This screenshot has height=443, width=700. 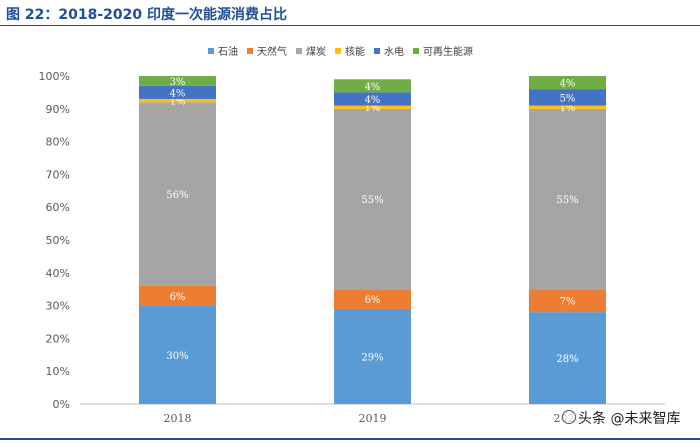 What do you see at coordinates (448, 52) in the screenshot?
I see `legend-label: 可再生能源` at bounding box center [448, 52].